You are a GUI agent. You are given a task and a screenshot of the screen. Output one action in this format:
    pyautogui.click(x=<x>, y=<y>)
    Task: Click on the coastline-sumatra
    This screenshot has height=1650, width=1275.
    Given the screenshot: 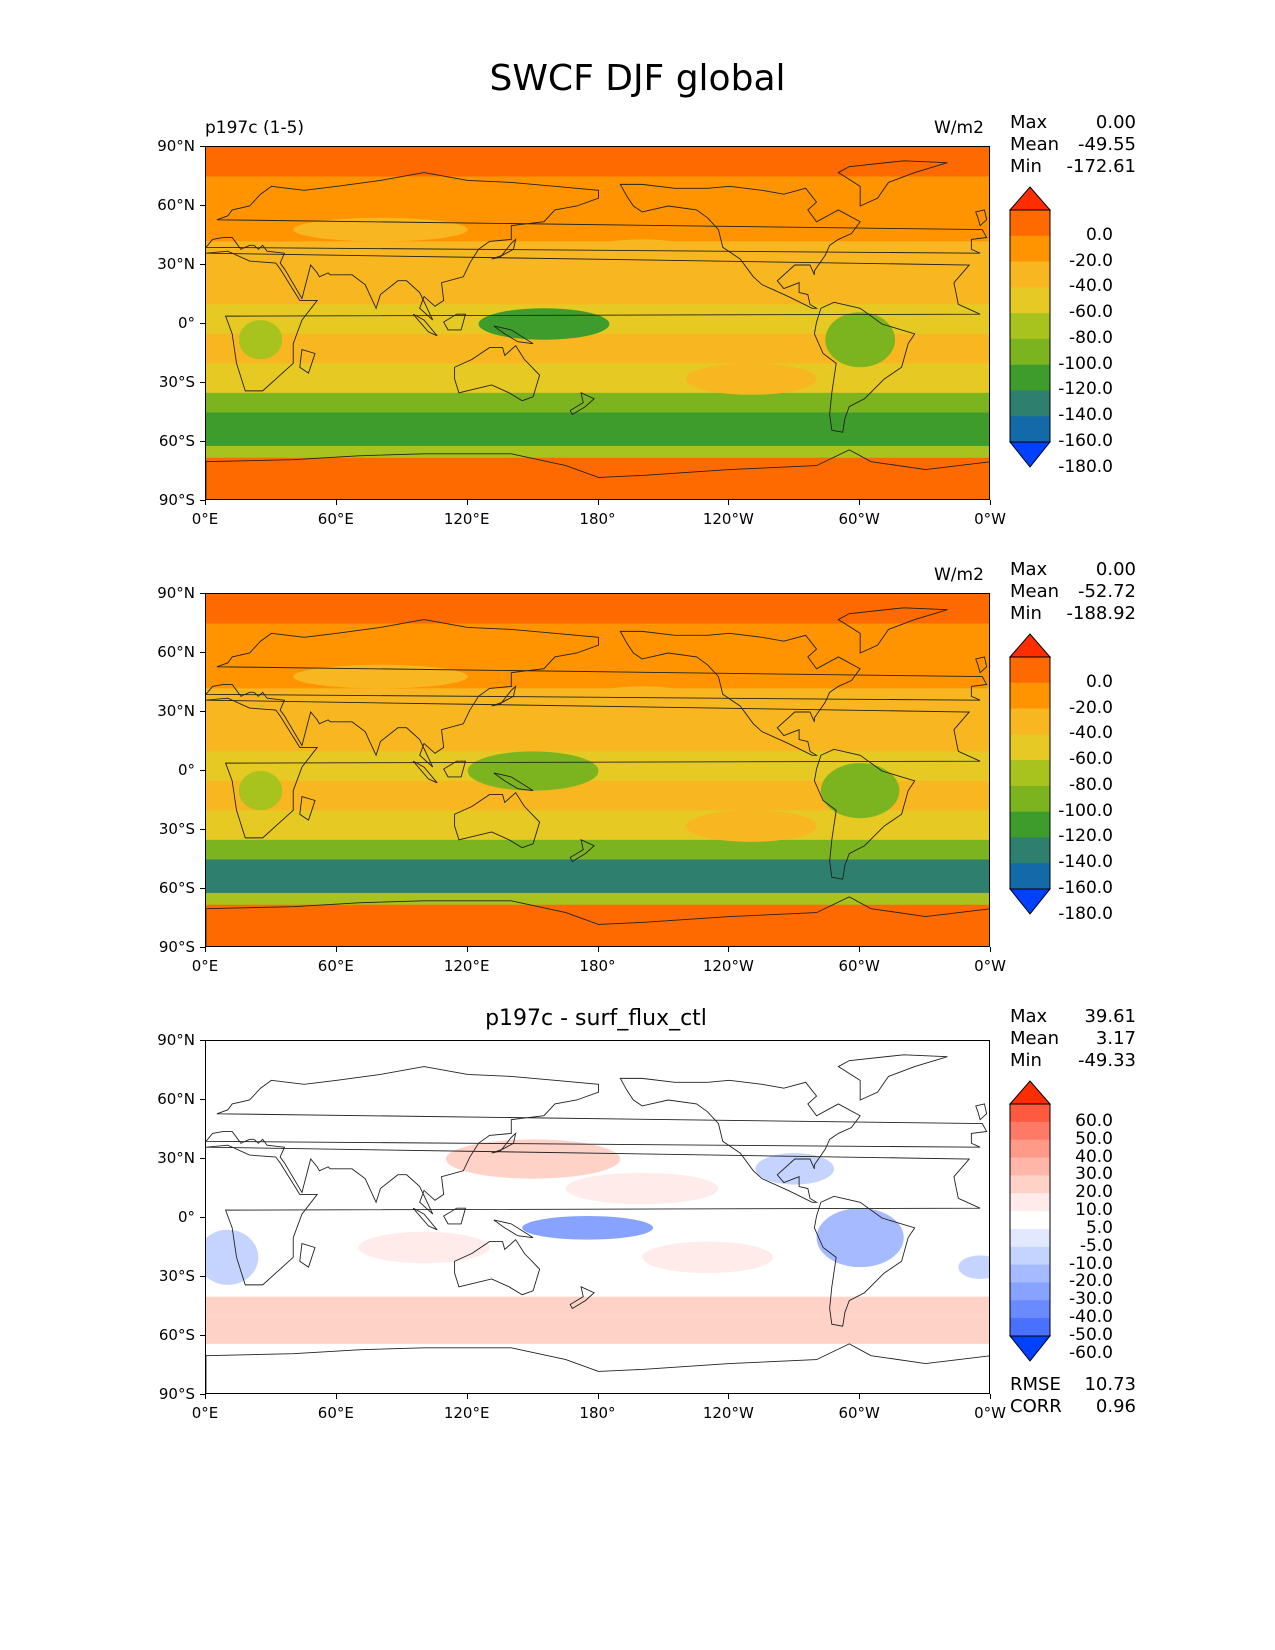 What is the action you would take?
    pyautogui.click(x=425, y=772)
    